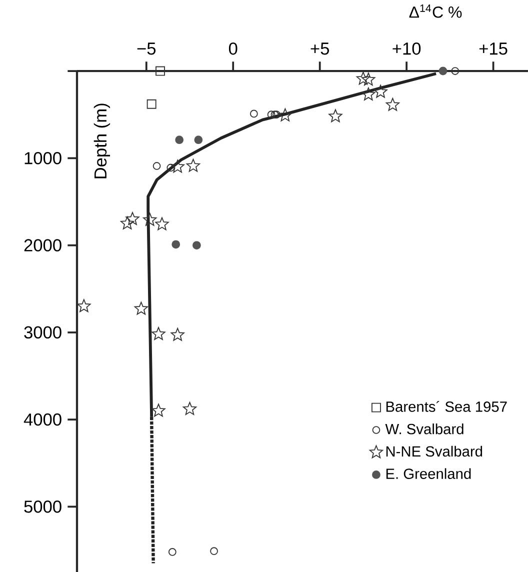 This screenshot has height=572, width=528. What do you see at coordinates (406, 48) in the screenshot?
I see `x-tick-label: +10` at bounding box center [406, 48].